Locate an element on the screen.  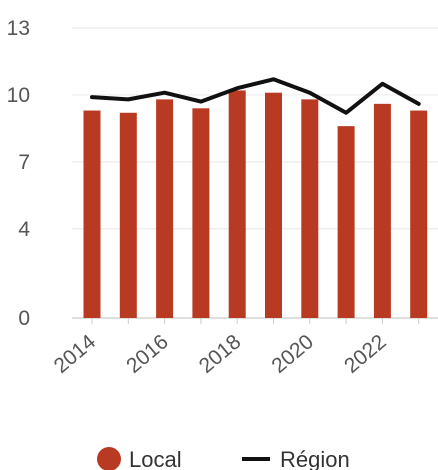
x-tick-label: 2020 is located at coordinates (292, 354).